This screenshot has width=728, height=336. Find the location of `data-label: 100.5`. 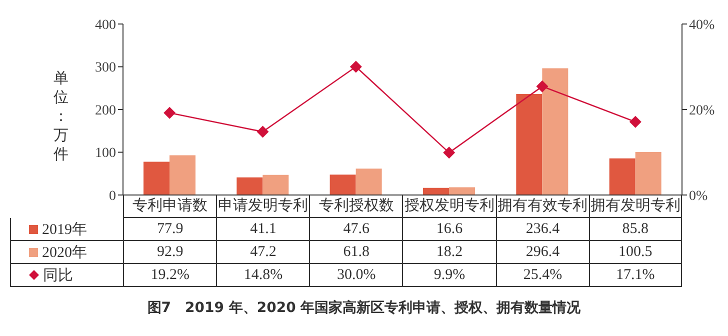

data-label: 100.5 is located at coordinates (635, 252).